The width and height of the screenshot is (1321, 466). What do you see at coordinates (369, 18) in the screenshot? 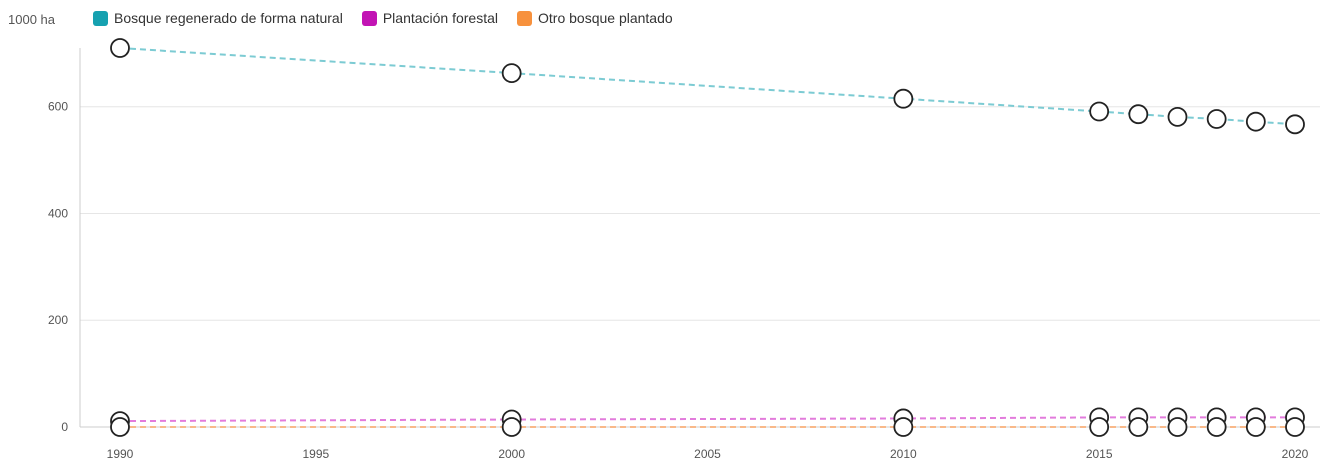
I see `legend-swatch-plantation` at bounding box center [369, 18].